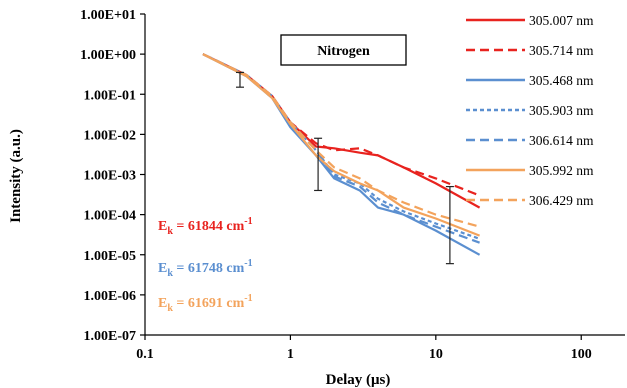  I want to click on legend-label: 305.992 nm, so click(561, 170).